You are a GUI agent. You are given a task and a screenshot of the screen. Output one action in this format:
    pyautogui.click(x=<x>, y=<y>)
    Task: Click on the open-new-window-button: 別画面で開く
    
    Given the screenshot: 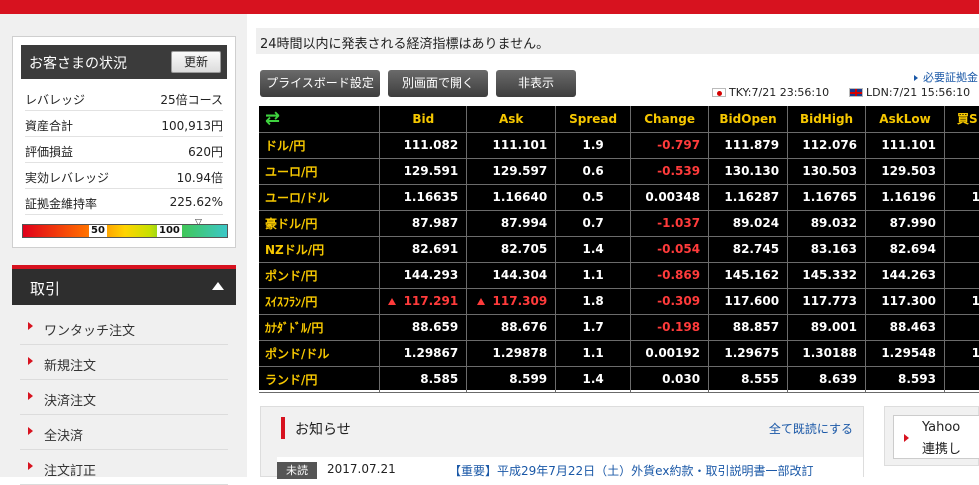 What is the action you would take?
    pyautogui.click(x=438, y=83)
    